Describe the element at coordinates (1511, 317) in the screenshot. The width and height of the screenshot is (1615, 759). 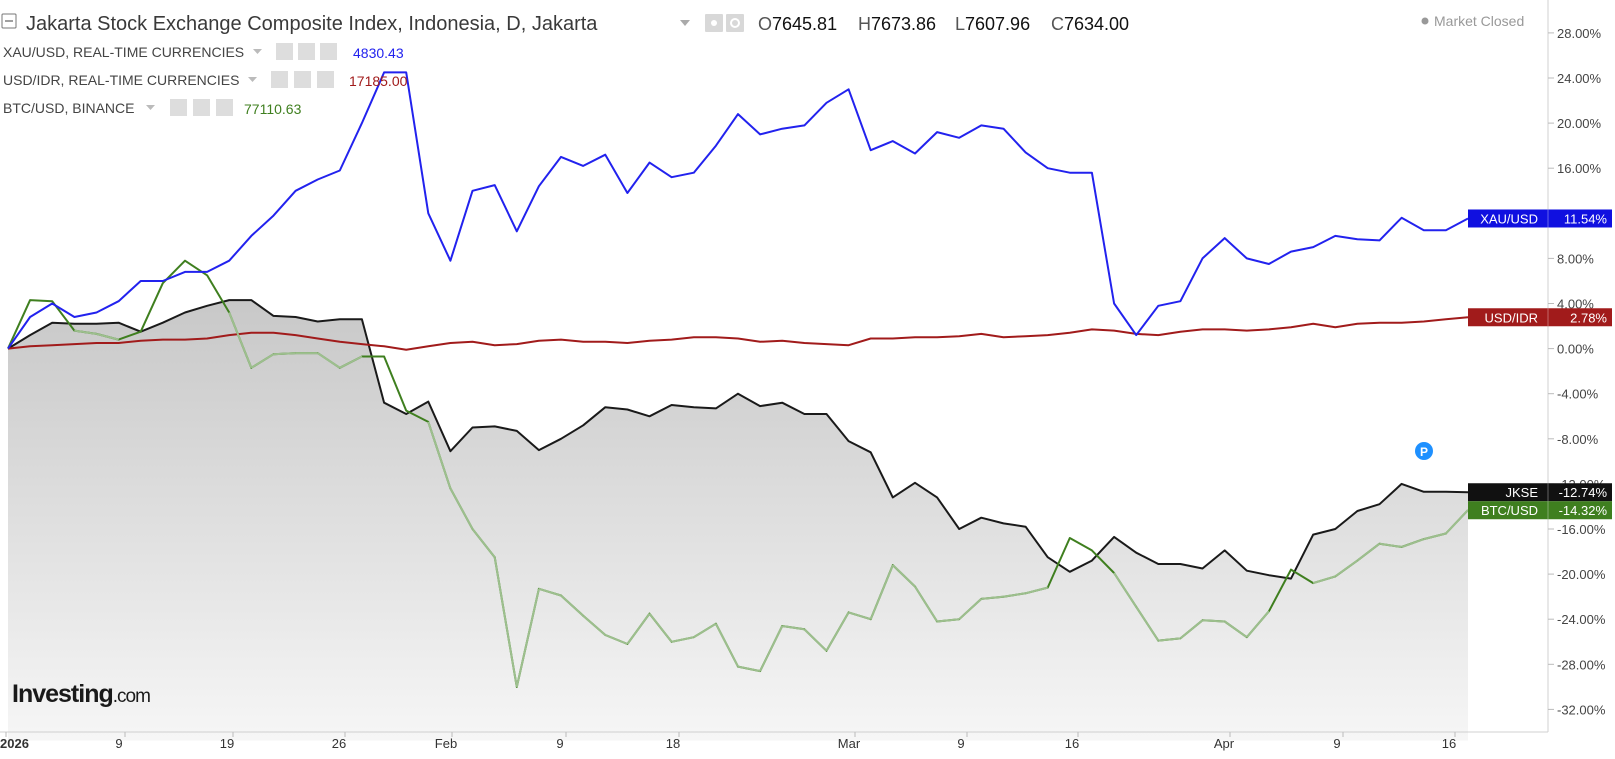
I see `value-label-name: USD/IDR` at that location.